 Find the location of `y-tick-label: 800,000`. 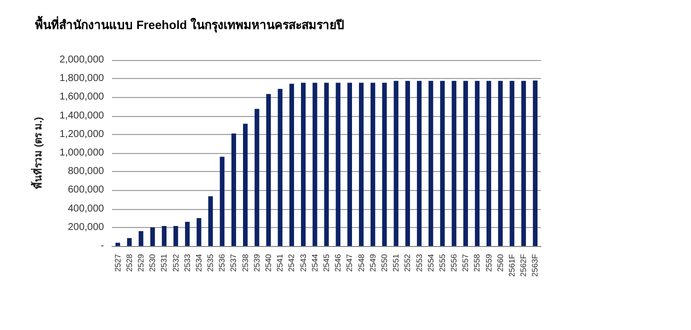

y-tick-label: 800,000 is located at coordinates (86, 172).